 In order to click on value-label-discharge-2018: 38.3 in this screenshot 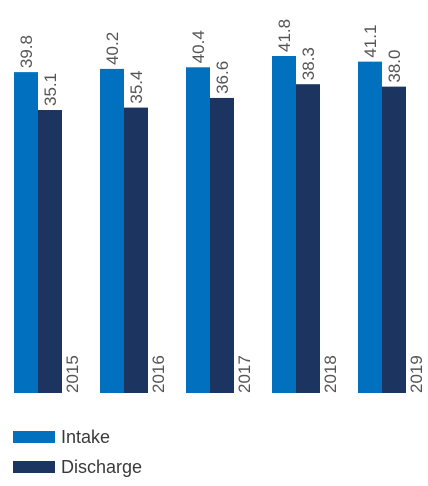, I will do `click(308, 63)`.